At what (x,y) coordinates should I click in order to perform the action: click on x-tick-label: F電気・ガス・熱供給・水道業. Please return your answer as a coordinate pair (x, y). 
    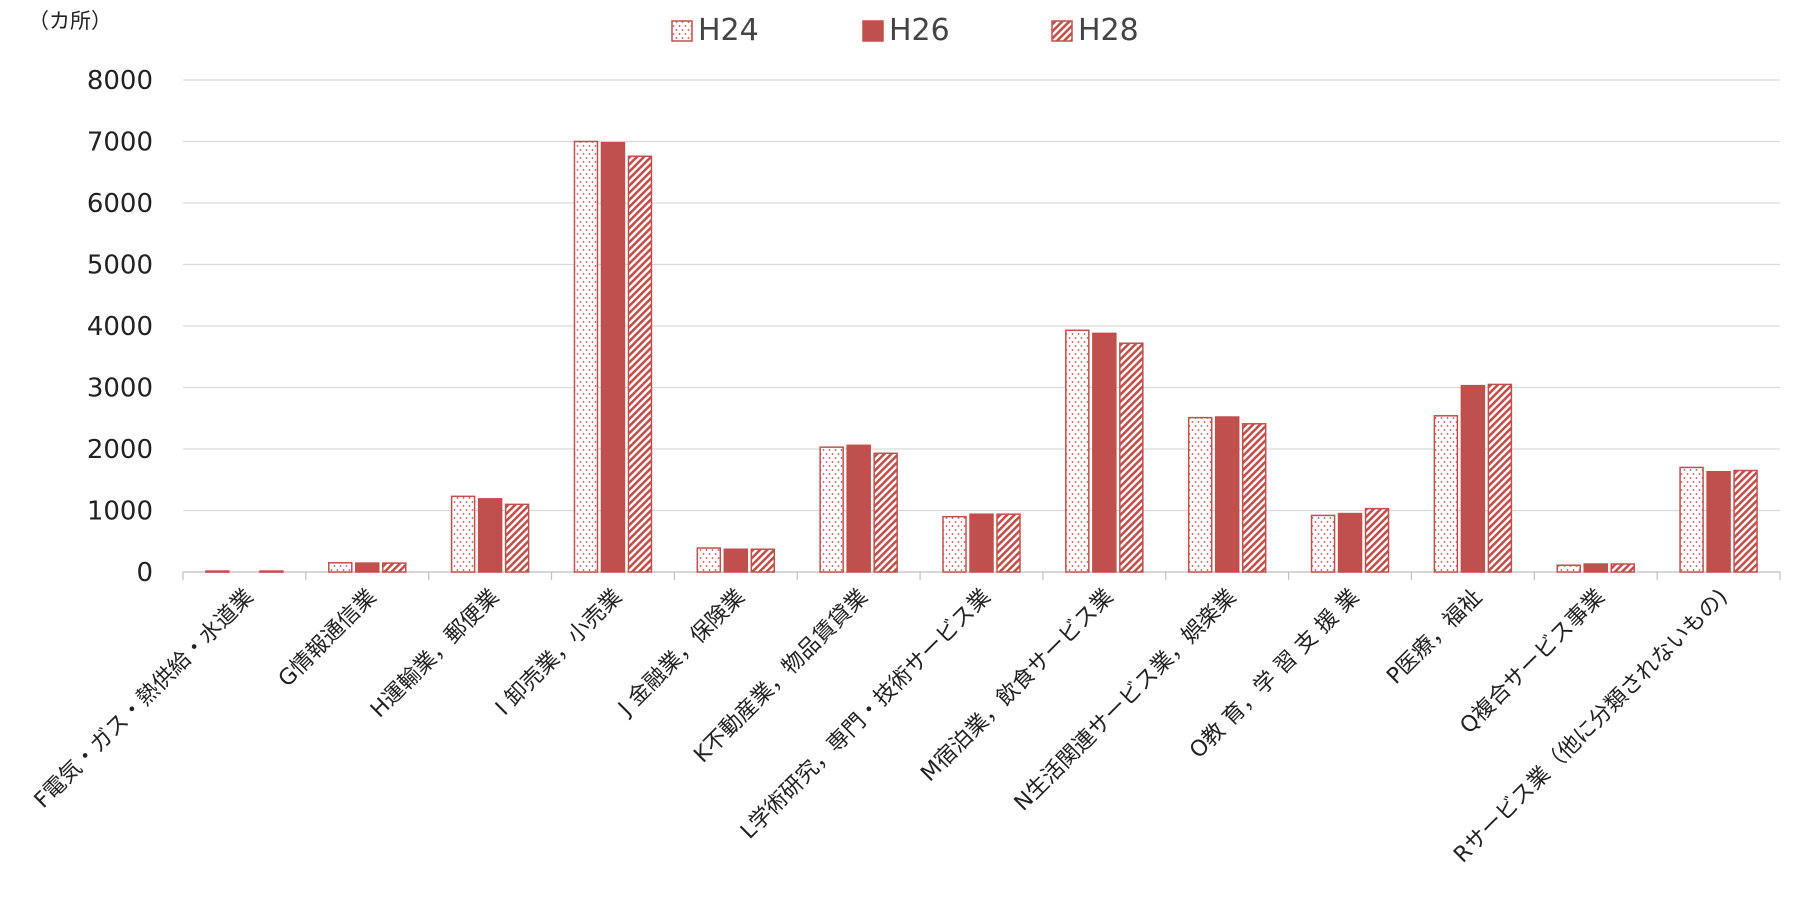
    Looking at the image, I should click on (144, 699).